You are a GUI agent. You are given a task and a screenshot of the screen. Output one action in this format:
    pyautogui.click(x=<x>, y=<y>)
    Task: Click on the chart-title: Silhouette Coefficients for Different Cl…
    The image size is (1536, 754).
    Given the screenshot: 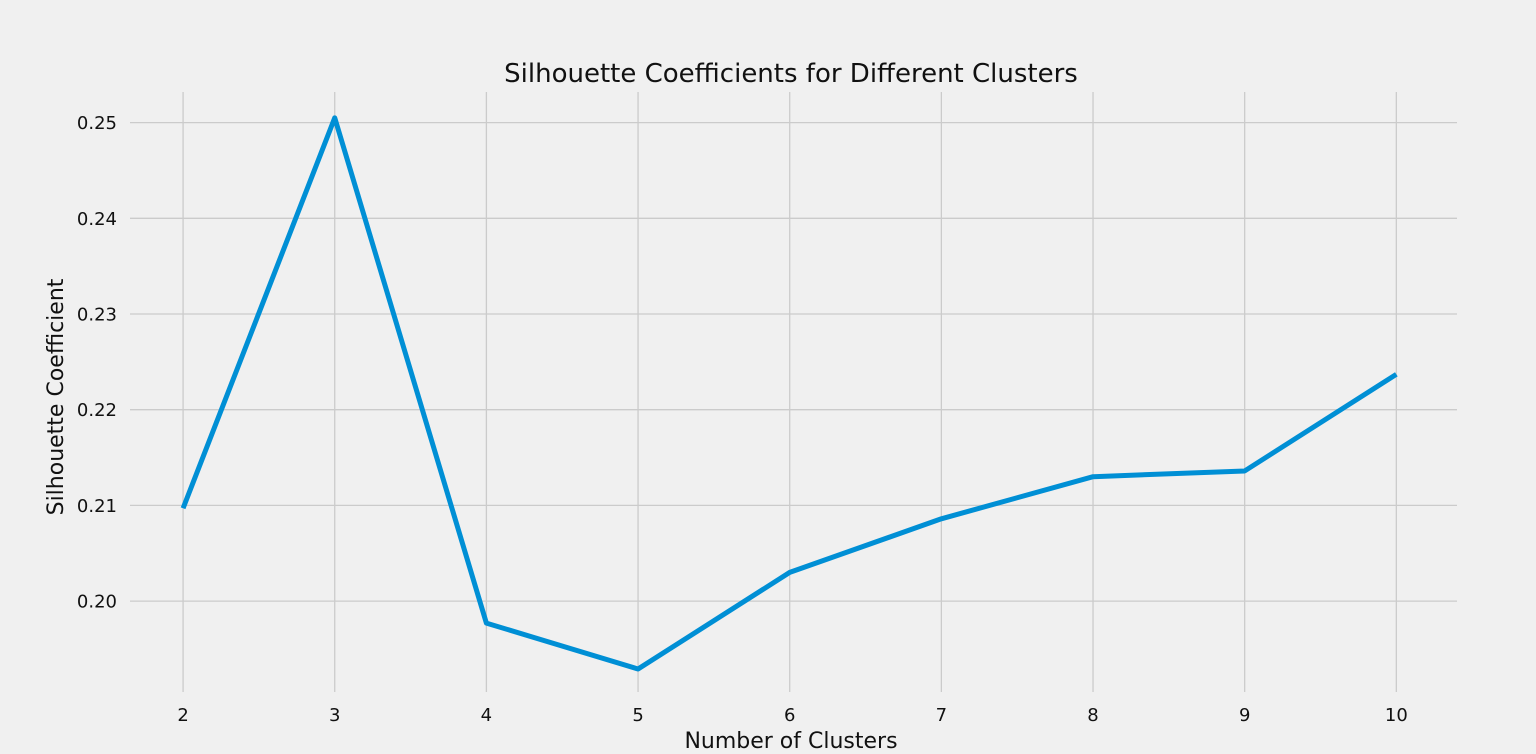 What is the action you would take?
    pyautogui.click(x=791, y=74)
    